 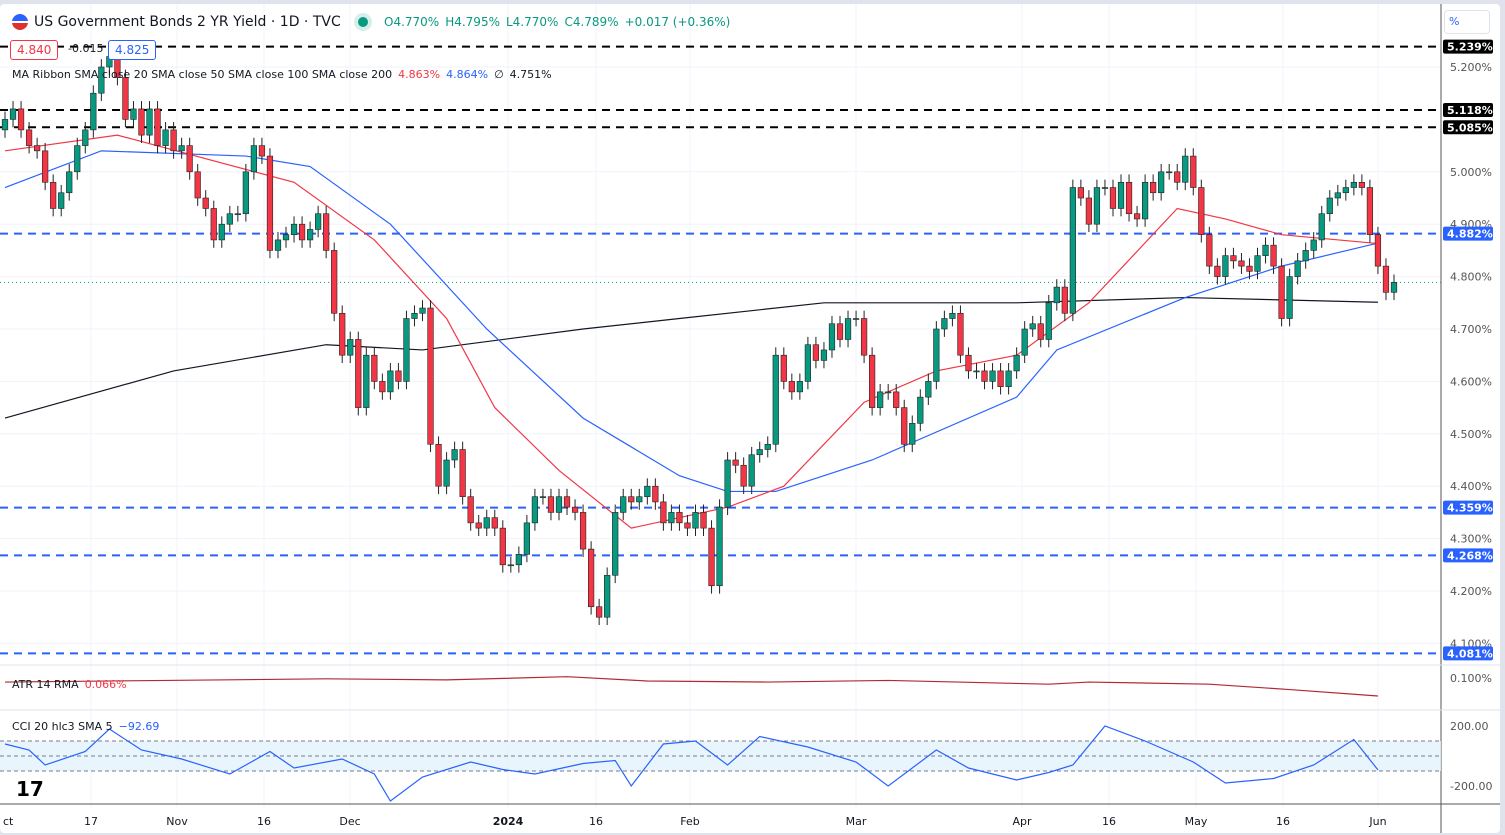 What do you see at coordinates (1471, 434) in the screenshot?
I see `y-tick-label: 4.500%` at bounding box center [1471, 434].